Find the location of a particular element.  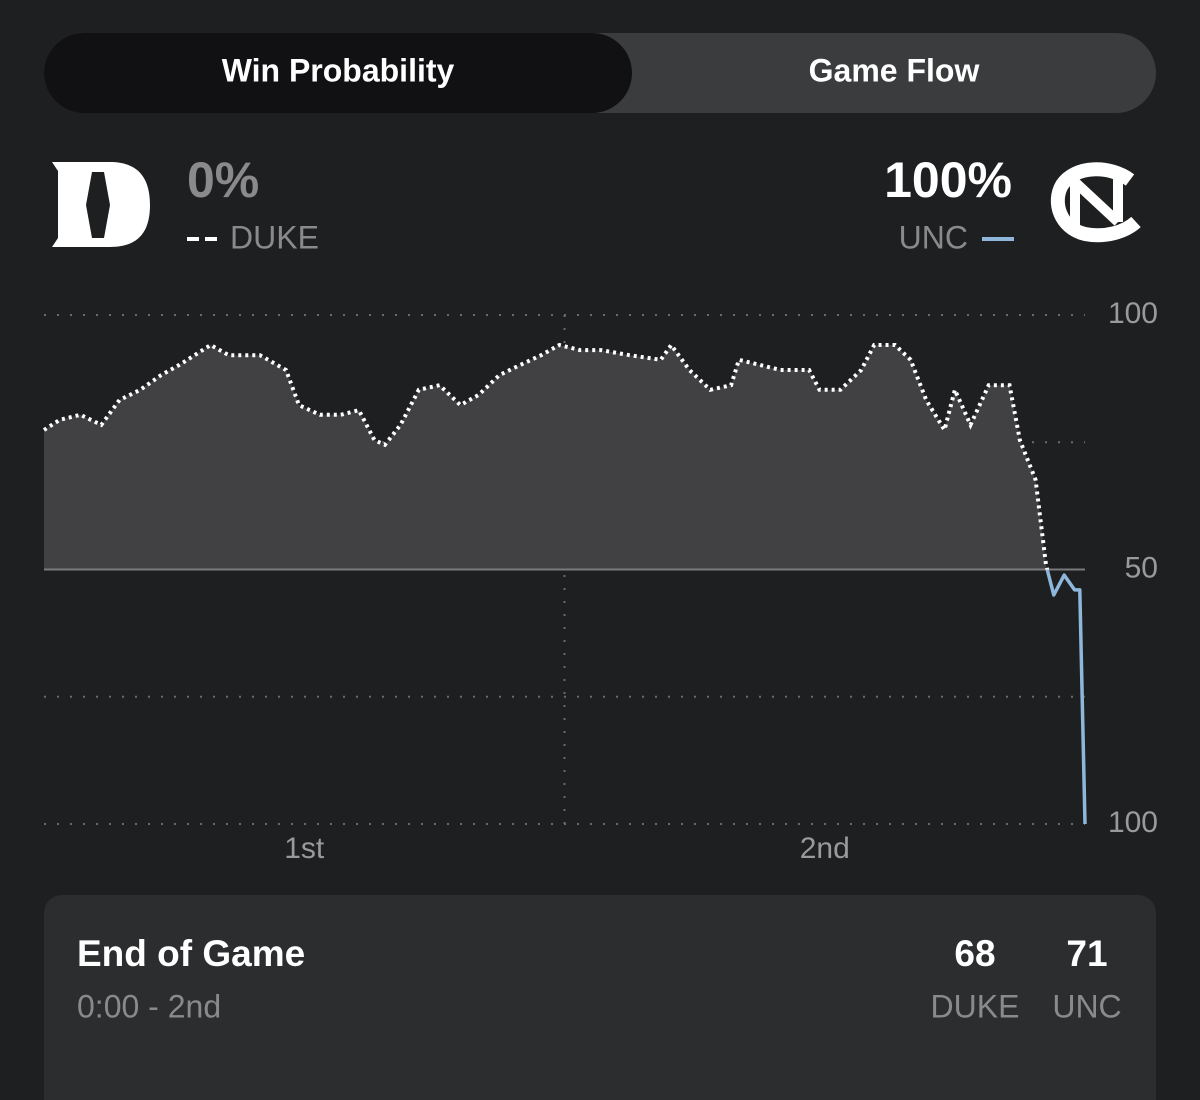

tab-active is located at coordinates (338, 73).